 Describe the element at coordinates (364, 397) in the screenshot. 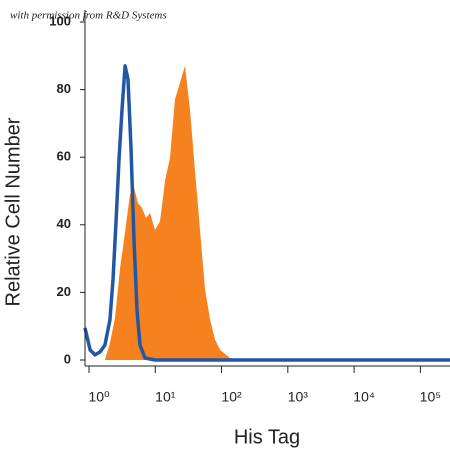

I see `x-tick-label: 10⁴` at that location.